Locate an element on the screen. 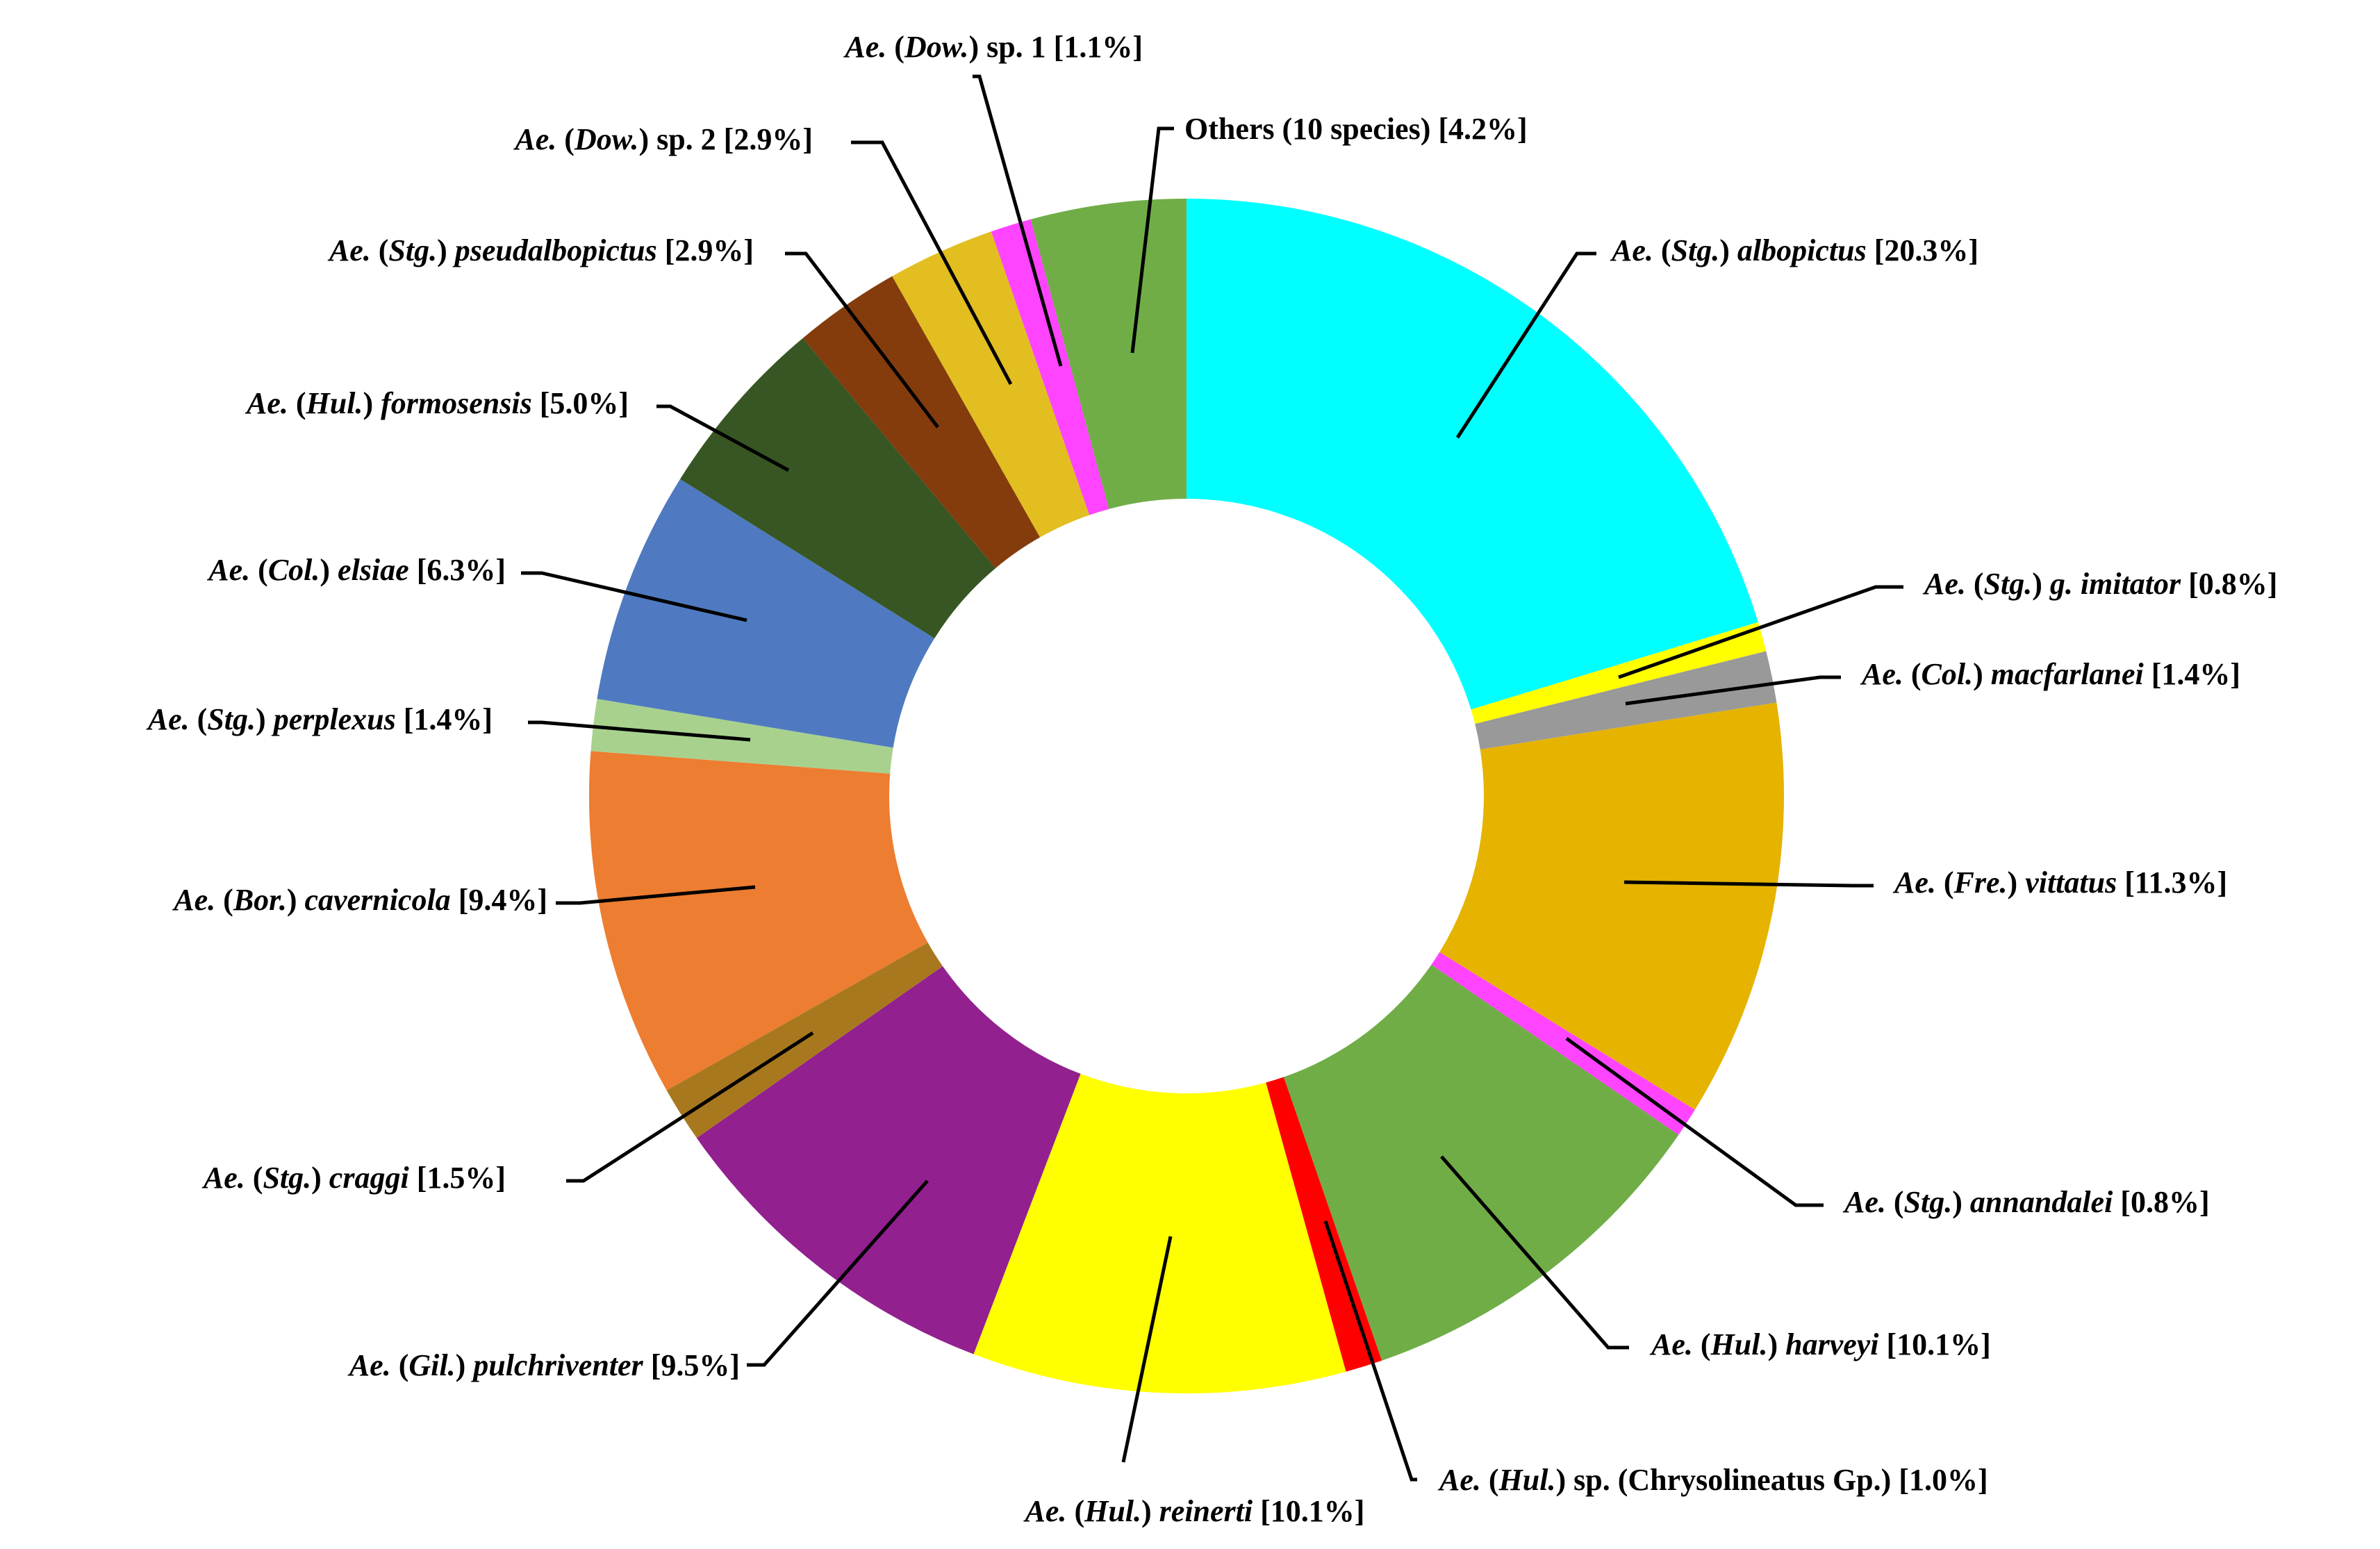 The height and width of the screenshot is (1549, 2380). slice-label-2: Ae. (Col.) macfarlanei [1.4%] is located at coordinates (2050, 674).